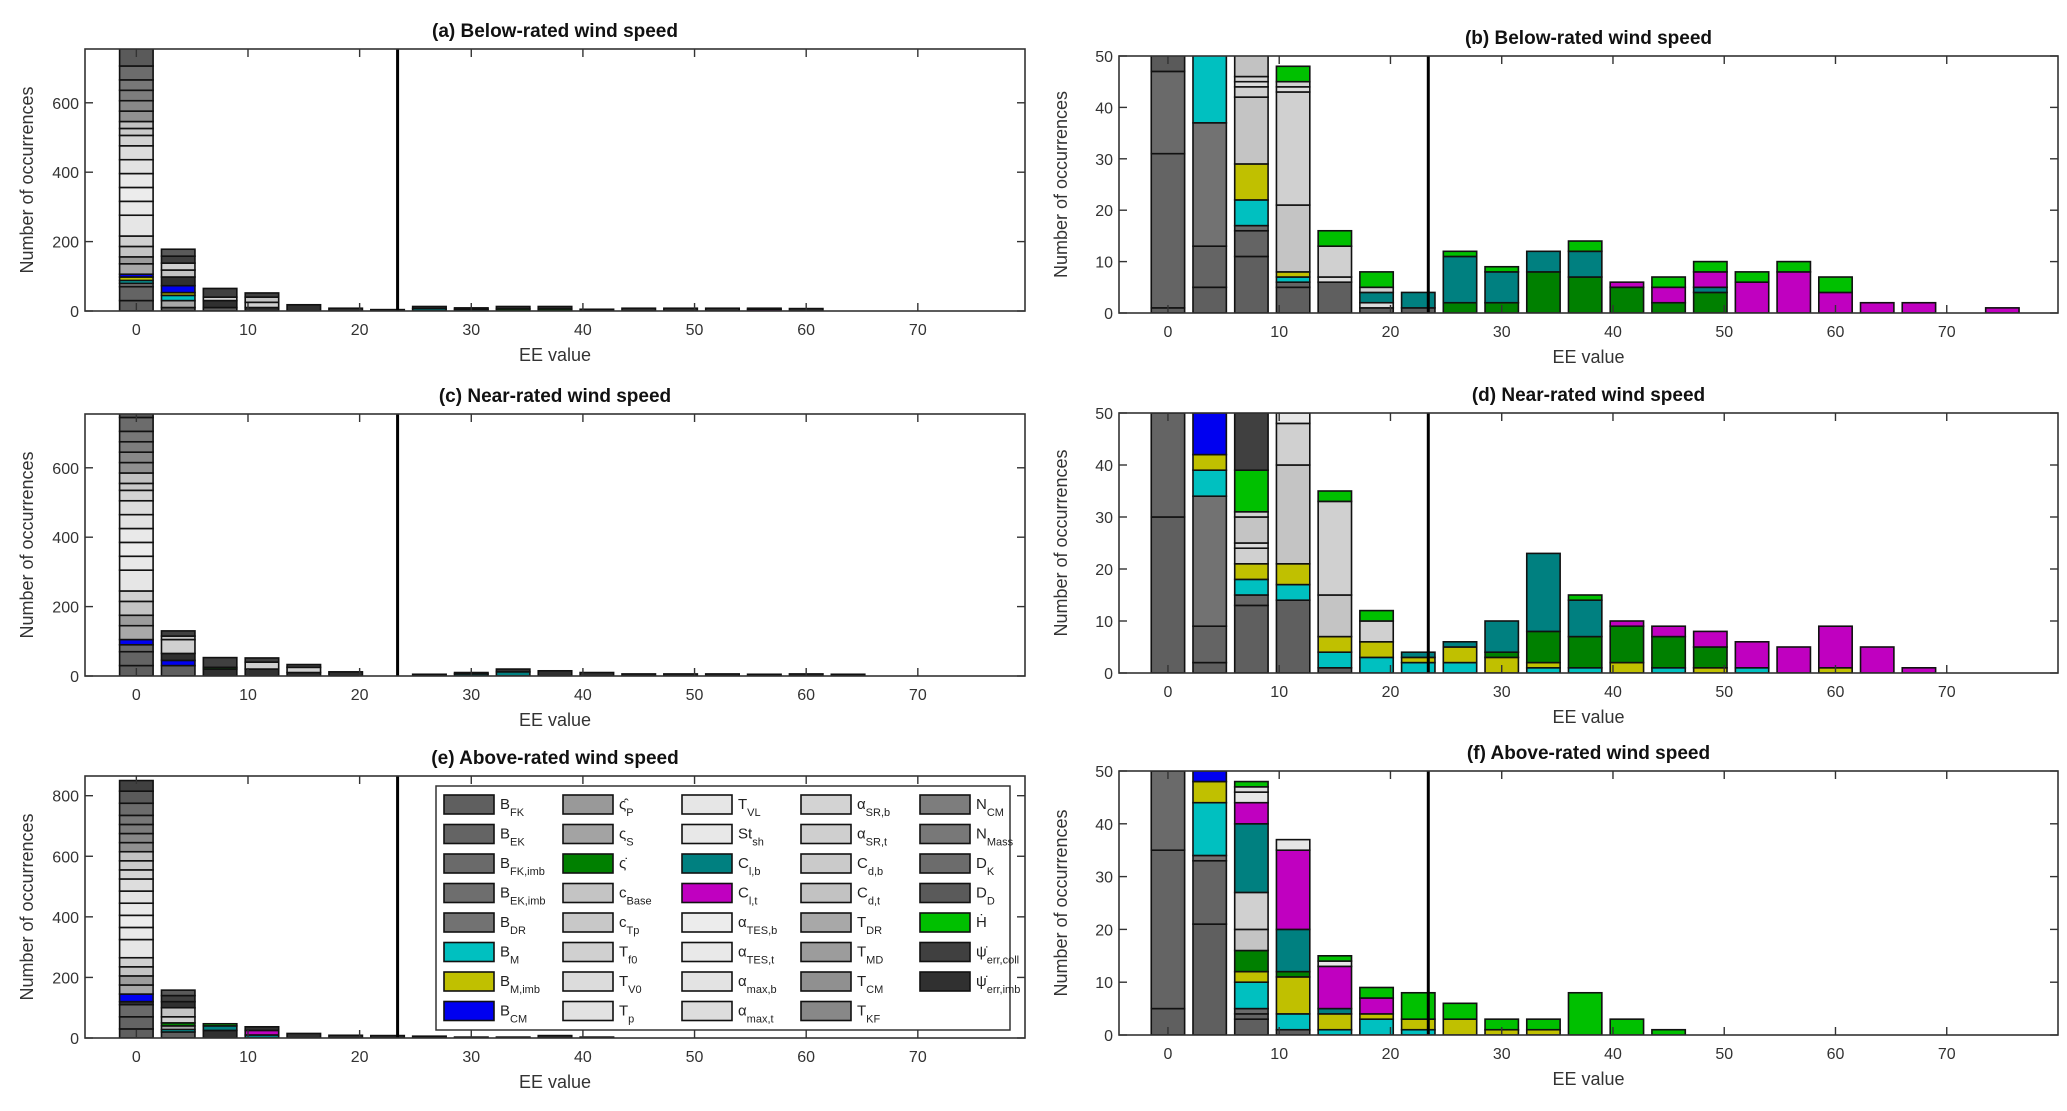  What do you see at coordinates (1108, 314) in the screenshot?
I see `y-tick-label: 0` at bounding box center [1108, 314].